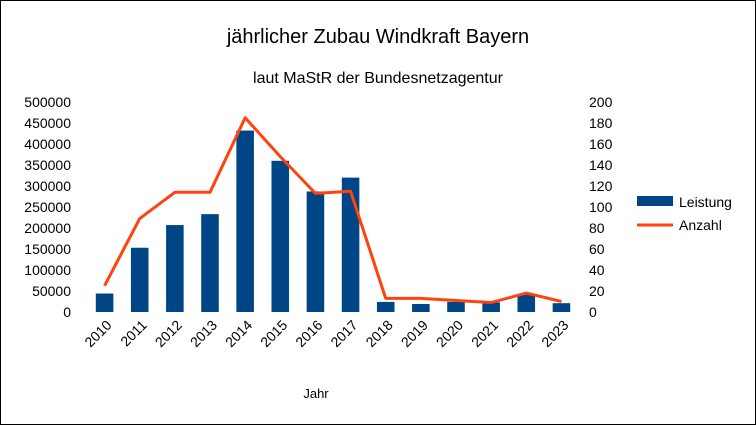 The image size is (756, 425). Describe the element at coordinates (601, 144) in the screenshot. I see `y-right-tick-label: 160` at that location.